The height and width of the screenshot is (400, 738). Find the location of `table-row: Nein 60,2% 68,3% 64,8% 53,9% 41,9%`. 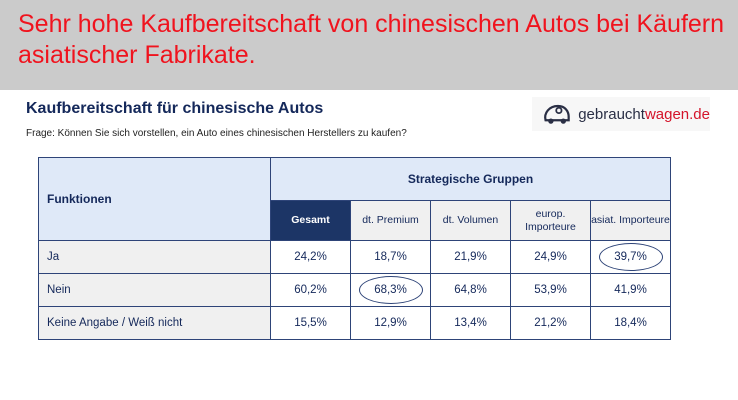

table-row: Nein 60,2% 68,3% 64,8% 53,9% 41,9% is located at coordinates (354, 290).